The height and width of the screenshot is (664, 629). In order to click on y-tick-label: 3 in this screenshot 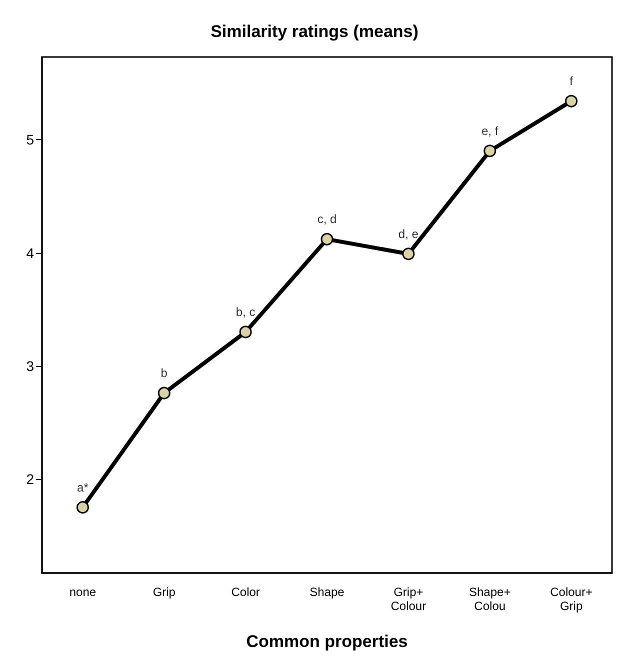, I will do `click(30, 366)`.